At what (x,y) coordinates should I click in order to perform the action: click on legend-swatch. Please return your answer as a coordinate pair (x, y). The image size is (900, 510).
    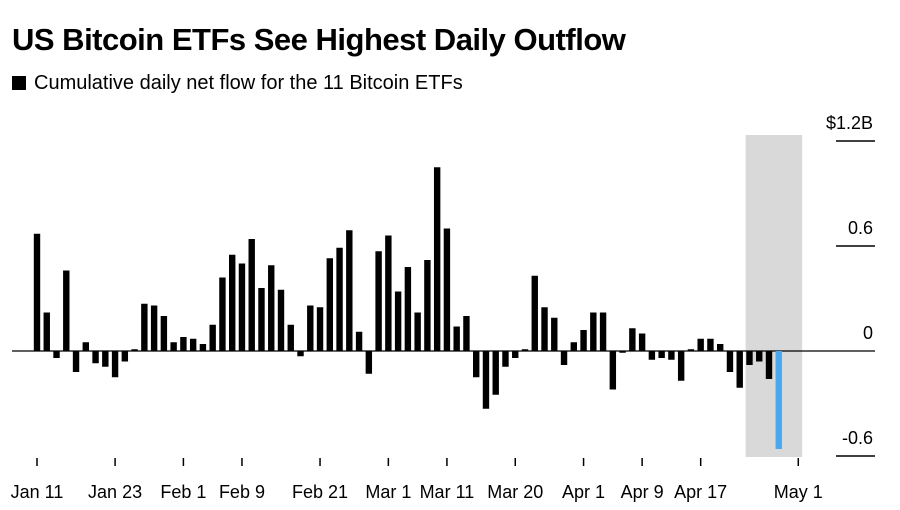
    Looking at the image, I should click on (19, 83).